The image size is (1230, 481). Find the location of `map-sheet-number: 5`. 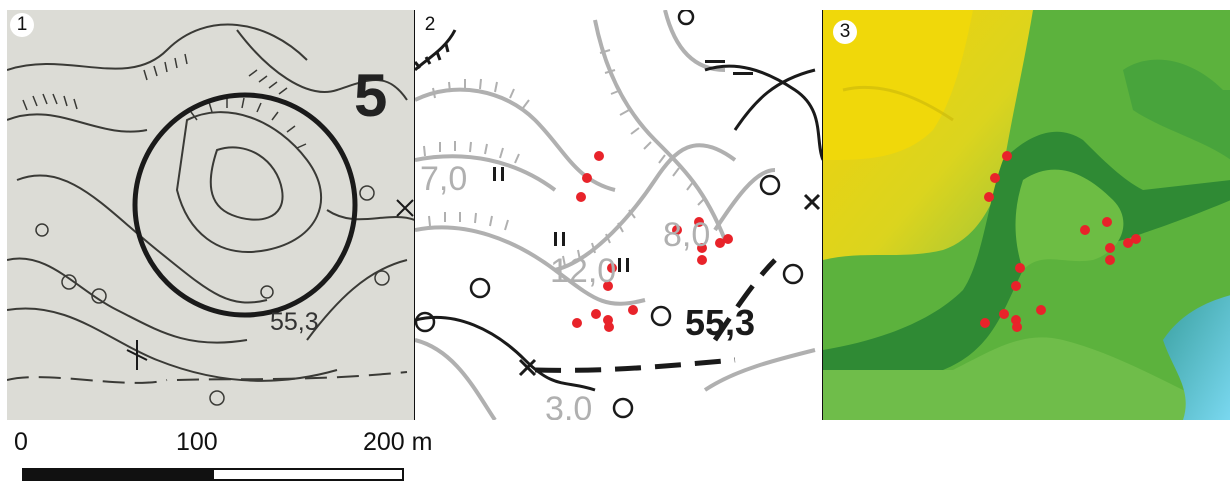

map-sheet-number: 5 is located at coordinates (371, 95).